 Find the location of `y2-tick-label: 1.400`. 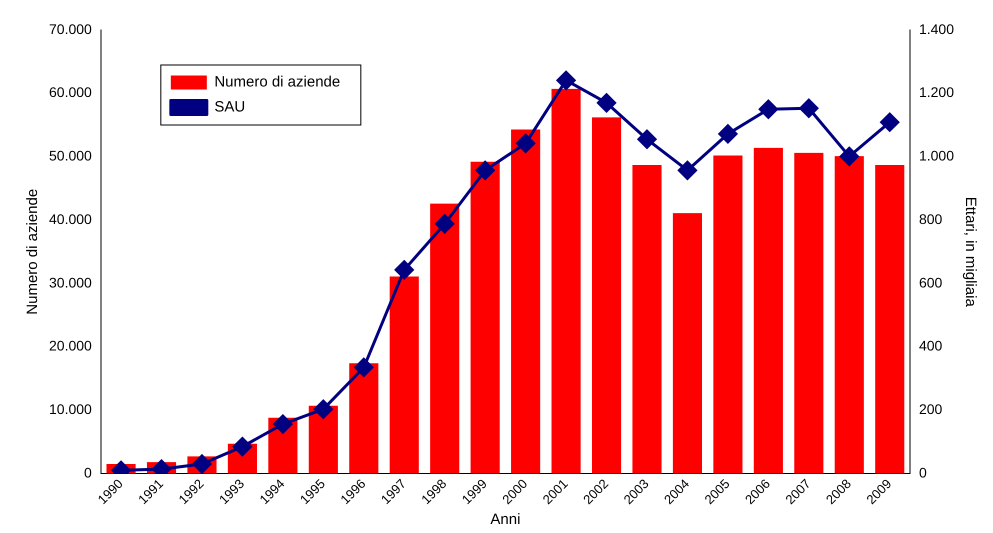

y2-tick-label: 1.400 is located at coordinates (936, 28).